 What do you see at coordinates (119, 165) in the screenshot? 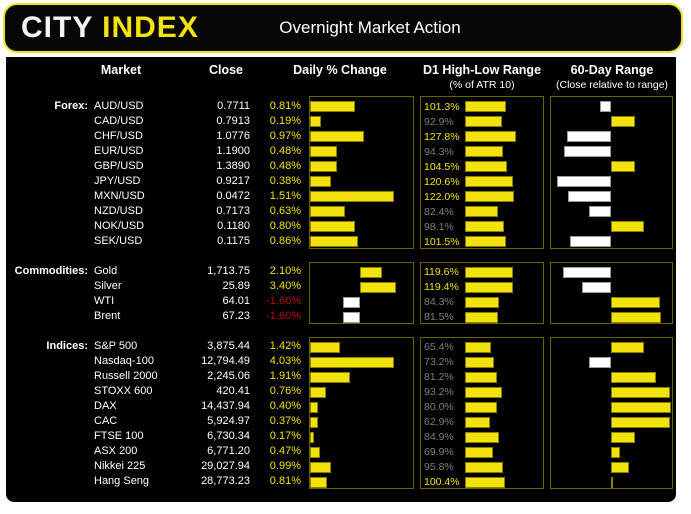
I see `market-name: GBP/USD` at bounding box center [119, 165].